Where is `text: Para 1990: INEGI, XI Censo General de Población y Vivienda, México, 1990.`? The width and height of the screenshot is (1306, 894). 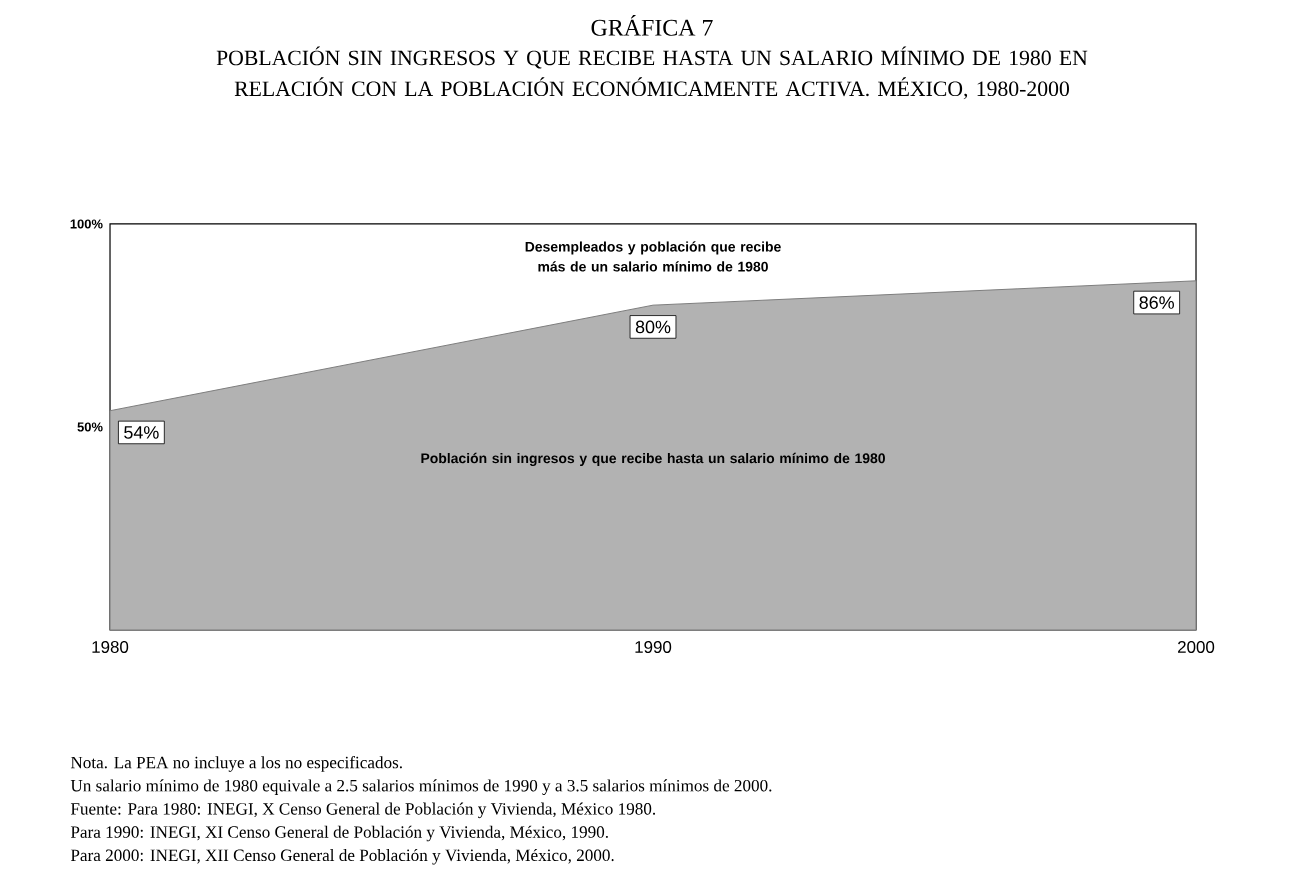 text: Para 1990: INEGI, XI Censo General de Población y Vivienda, México, 1990. is located at coordinates (339, 833).